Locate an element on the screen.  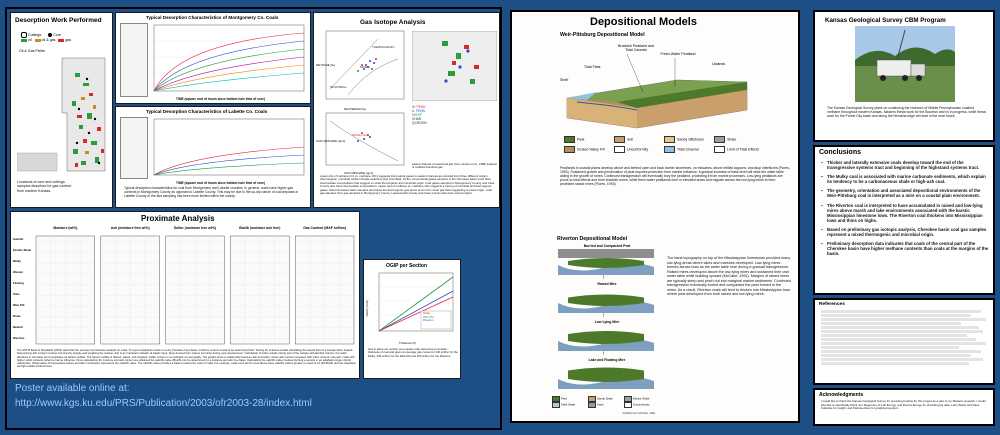
iso-axis-y1: METHANE (‰) is located at coordinates (326, 65).